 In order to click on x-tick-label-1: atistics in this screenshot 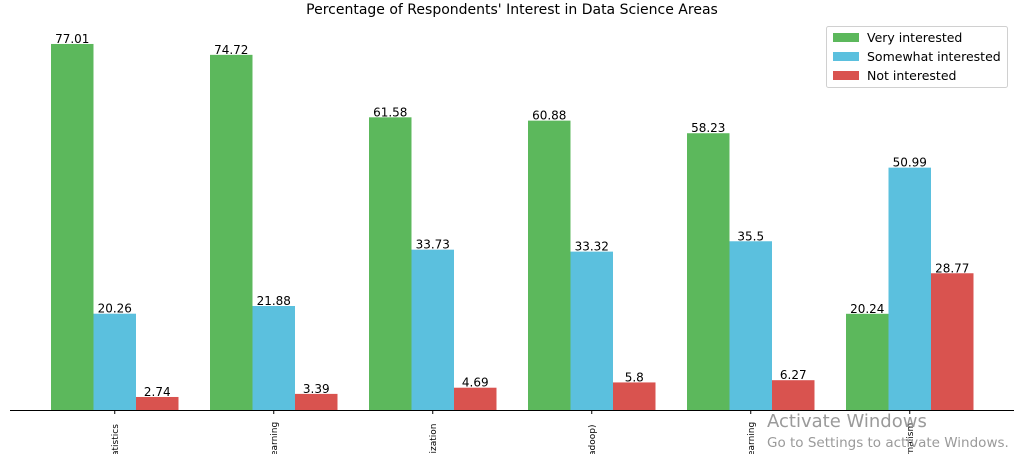, I will do `click(116, 439)`.